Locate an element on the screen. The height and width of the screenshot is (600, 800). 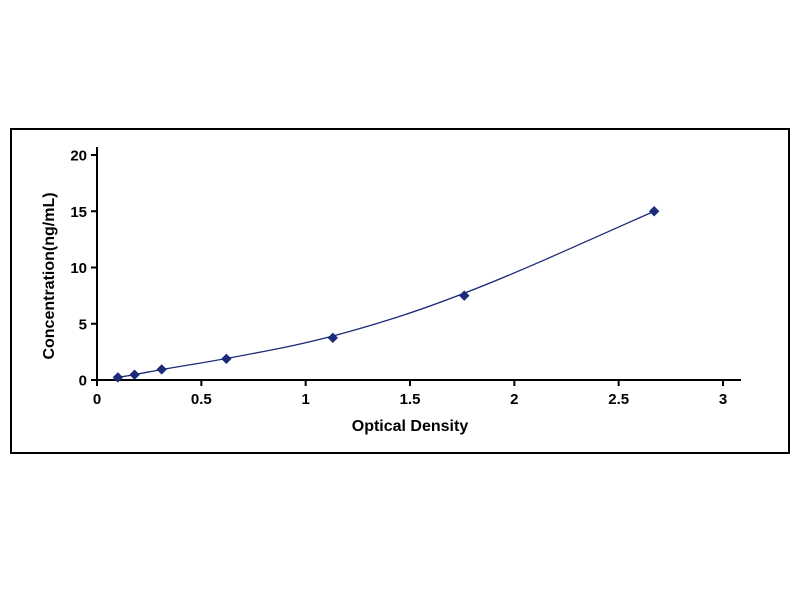
x-tick-label: 0 is located at coordinates (97, 399).